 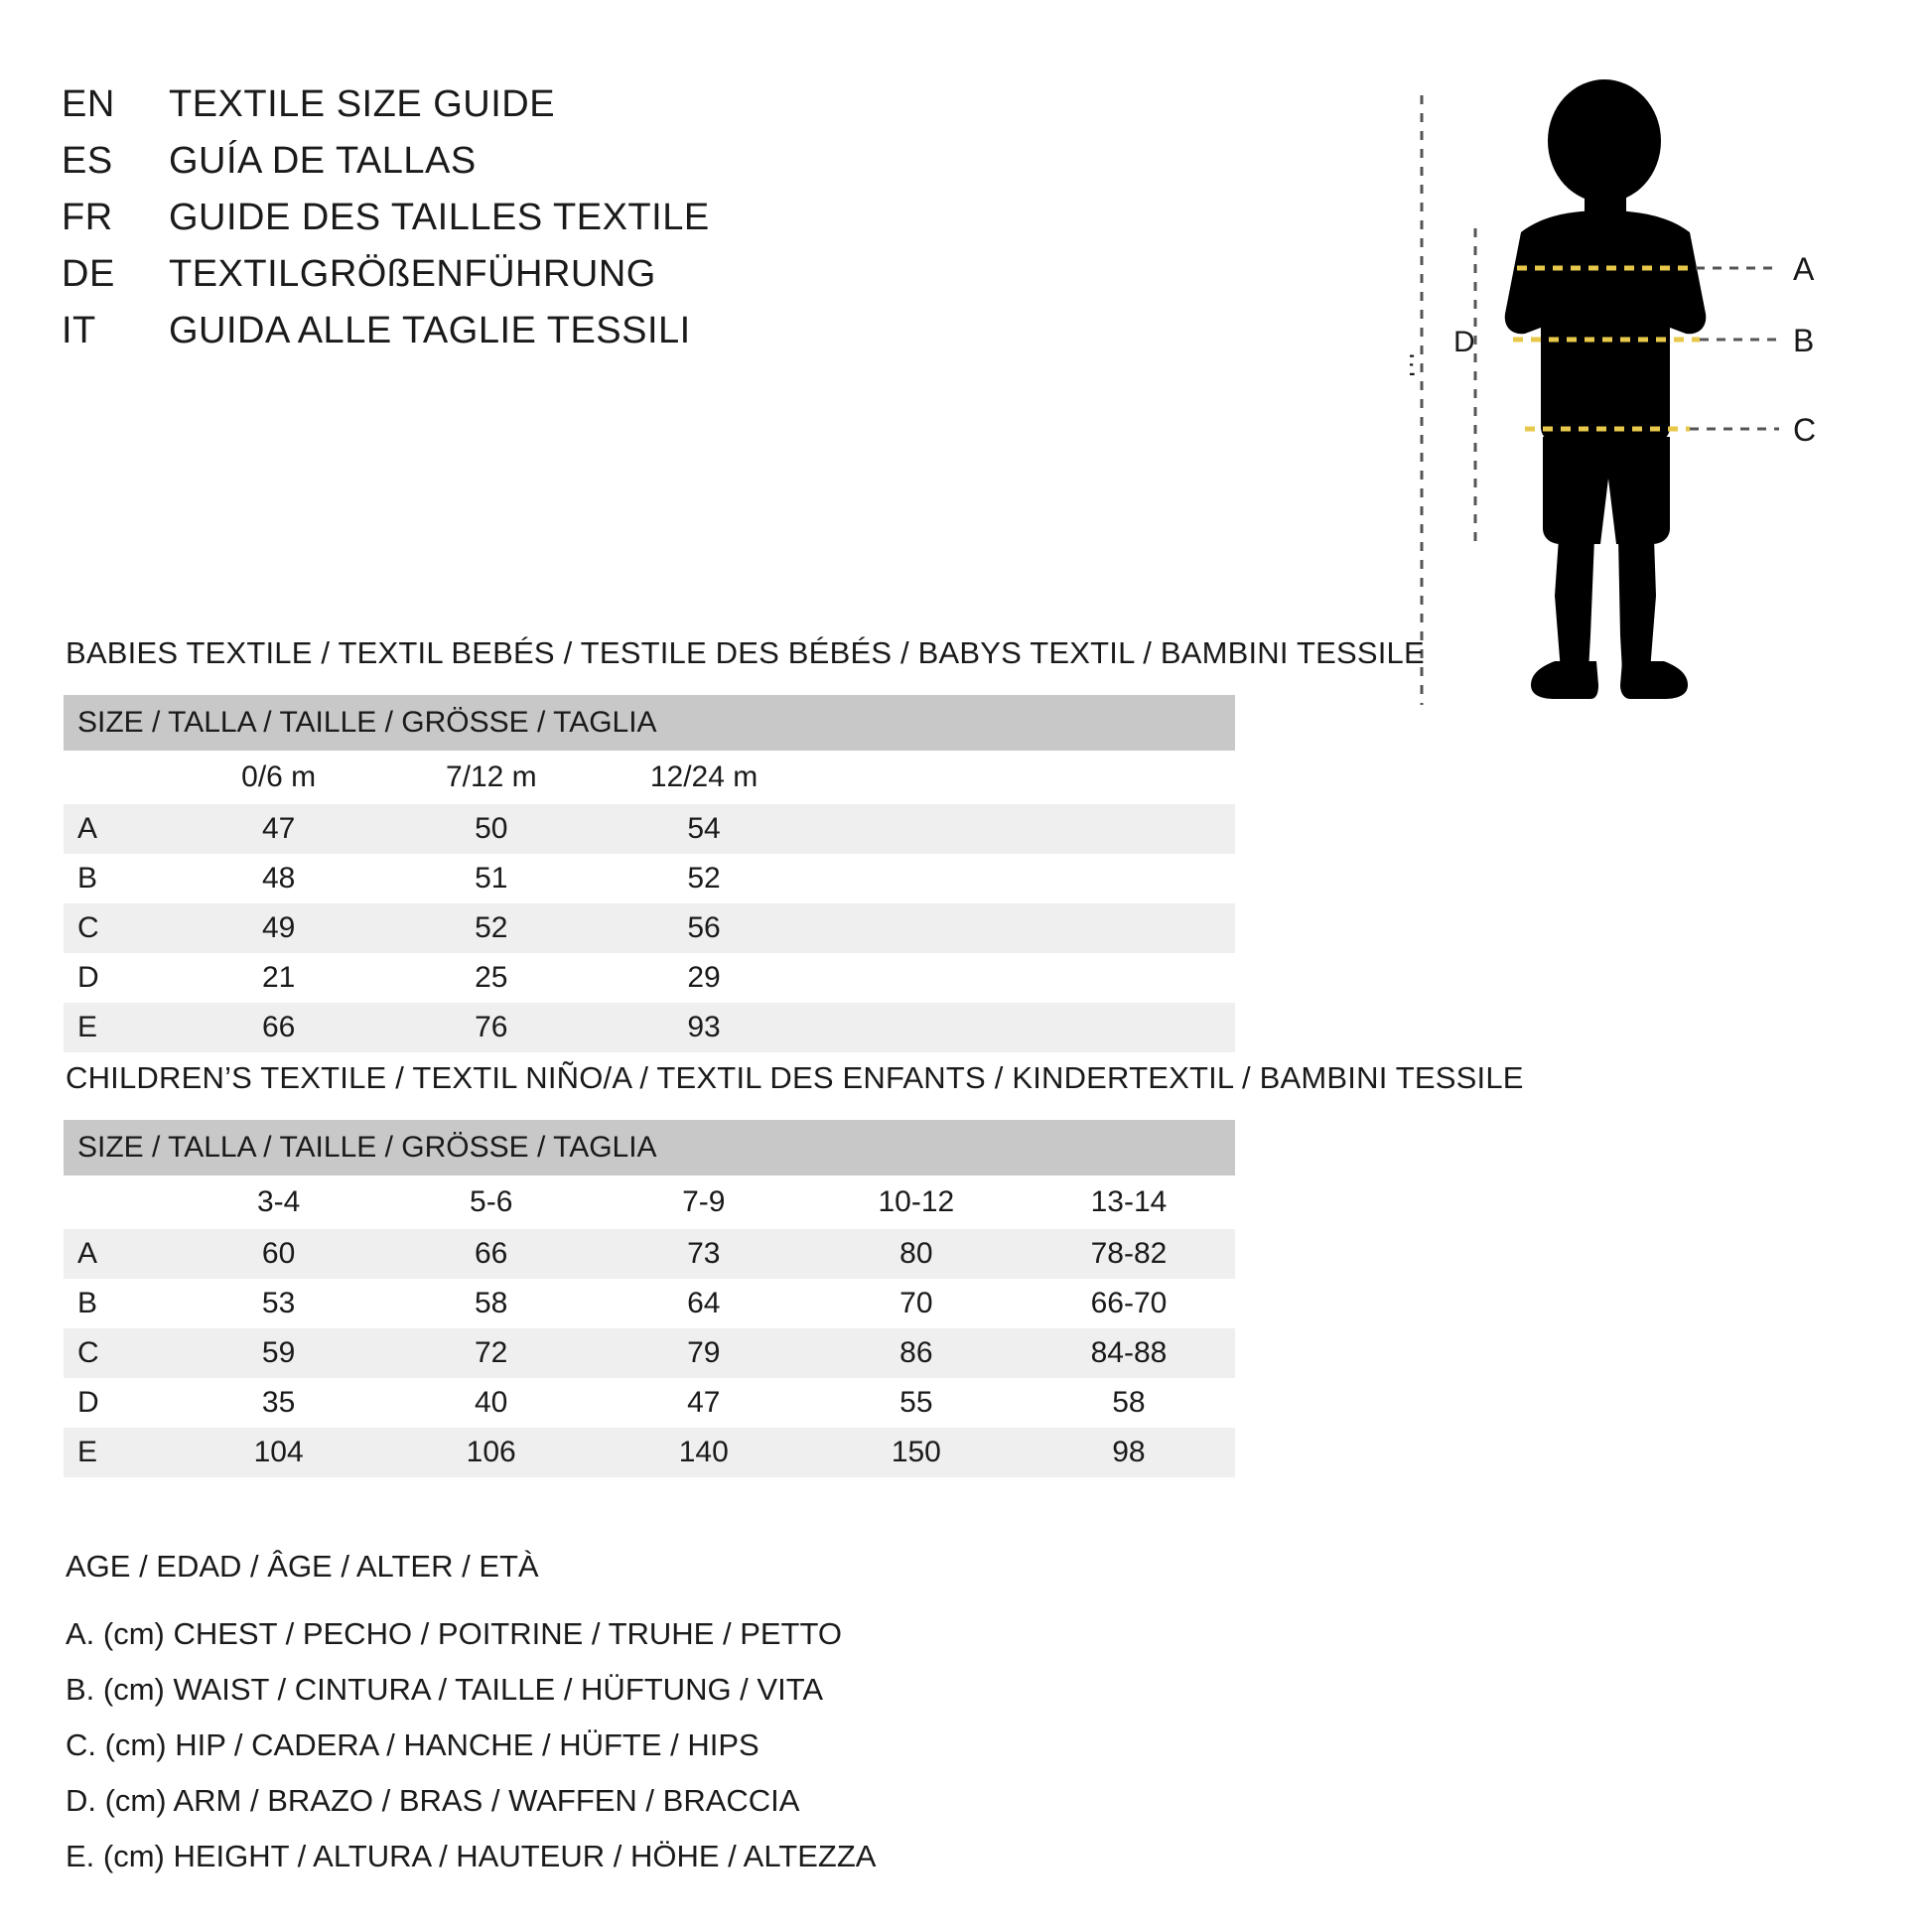 I want to click on babies-cell-a-0: 47, so click(x=278, y=829).